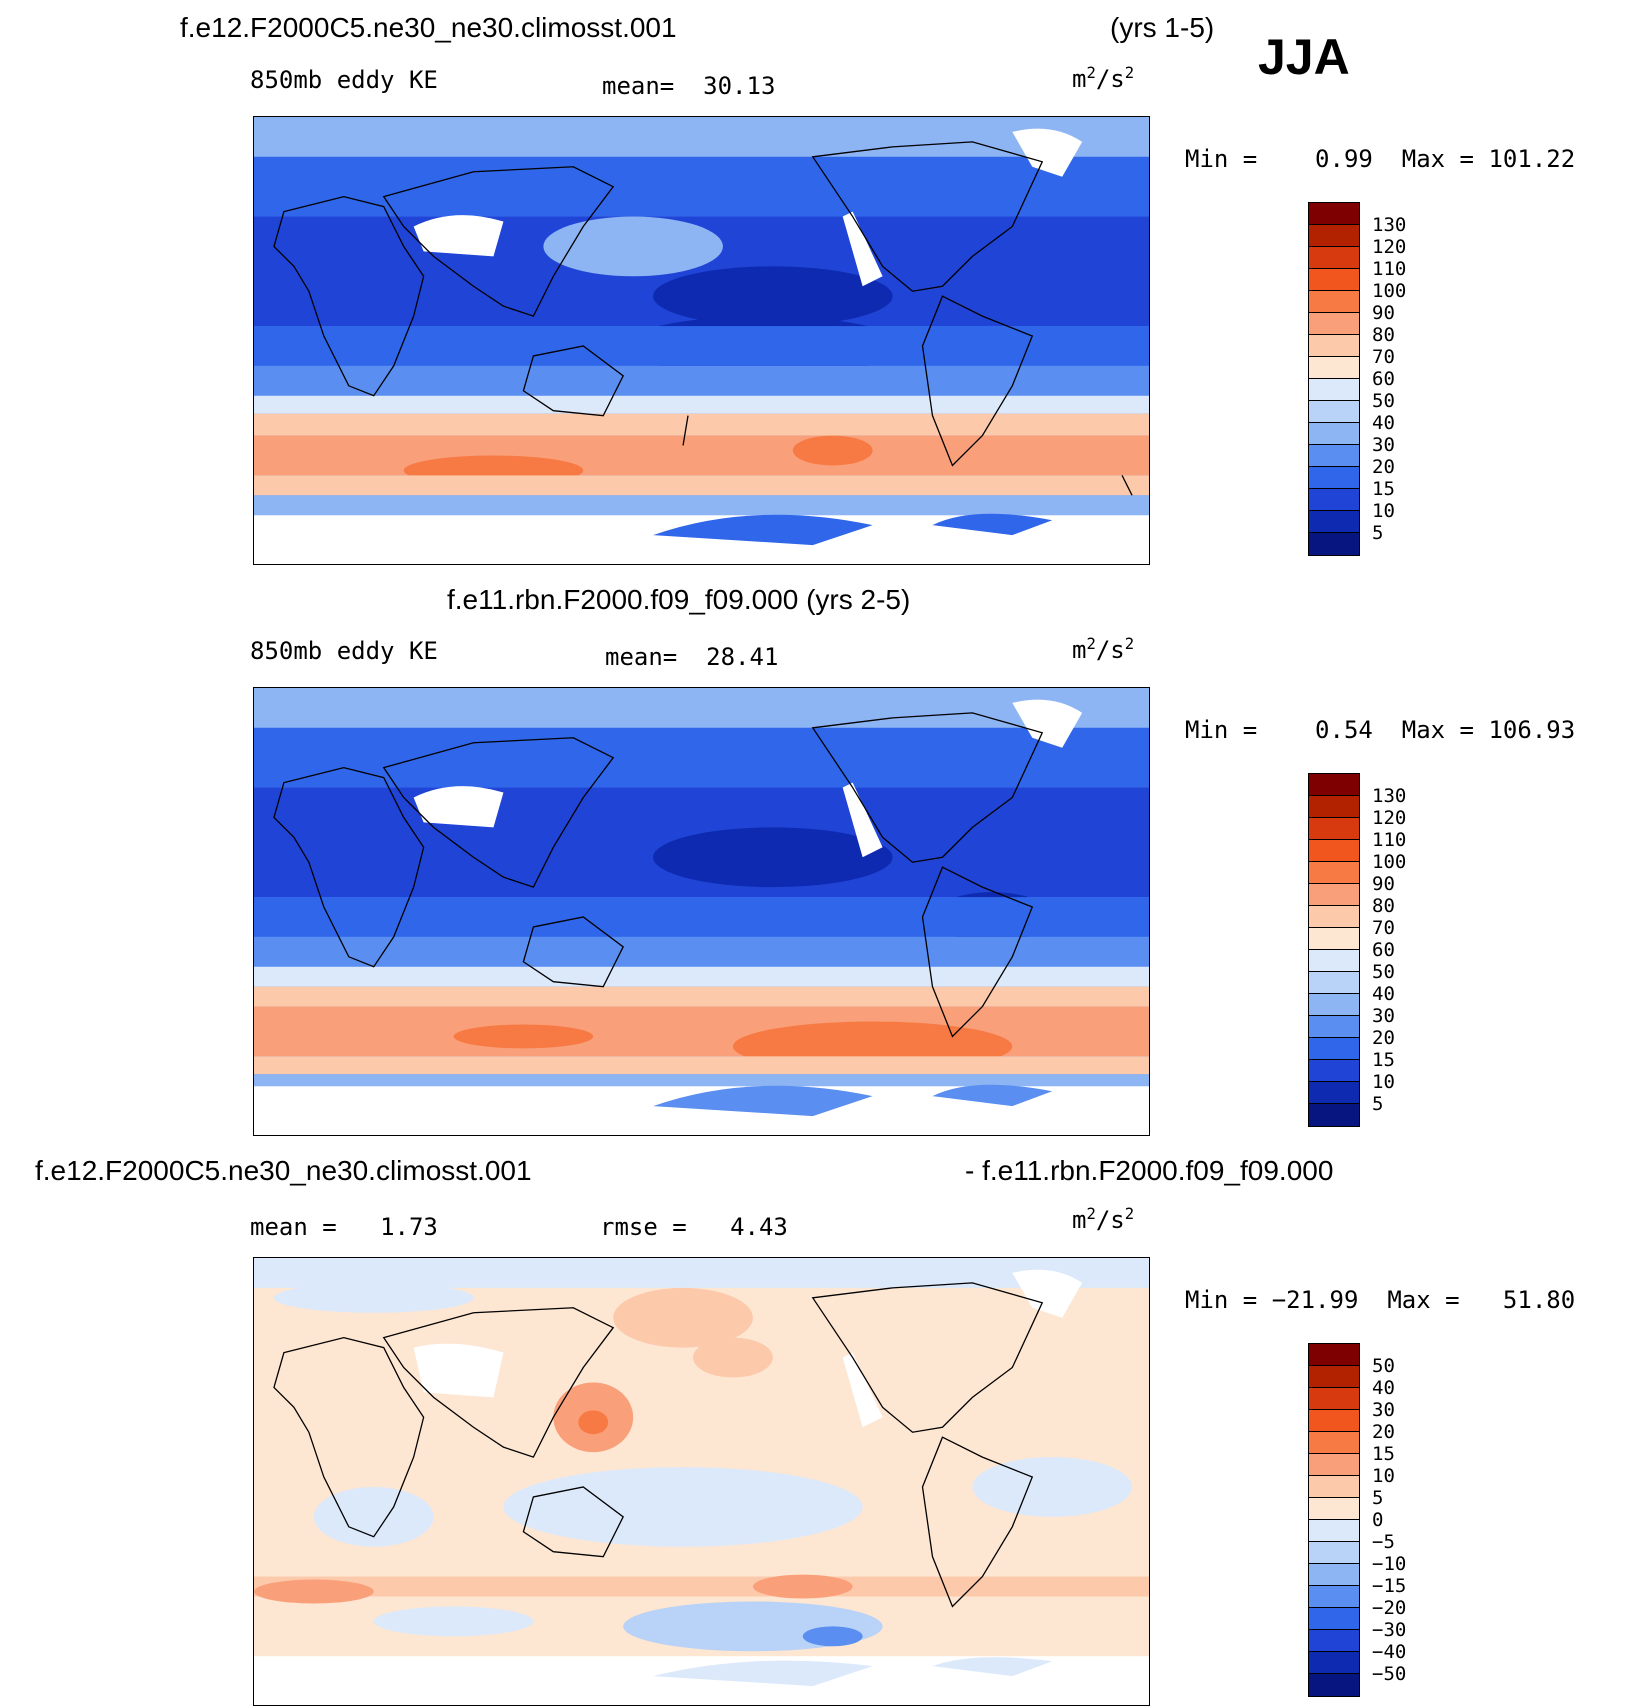  What do you see at coordinates (1532, 730) in the screenshot?
I see `panel2-max-value: 106.93` at bounding box center [1532, 730].